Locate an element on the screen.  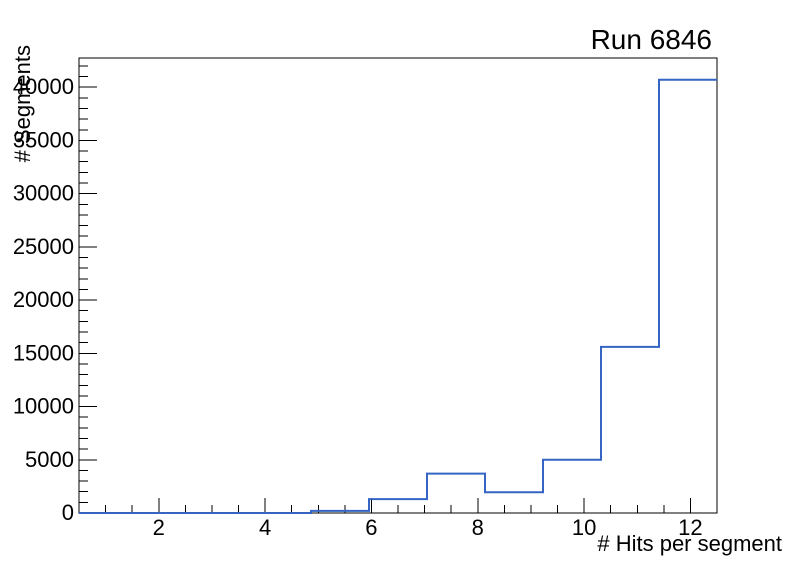
x-tick-label: 12 is located at coordinates (690, 527).